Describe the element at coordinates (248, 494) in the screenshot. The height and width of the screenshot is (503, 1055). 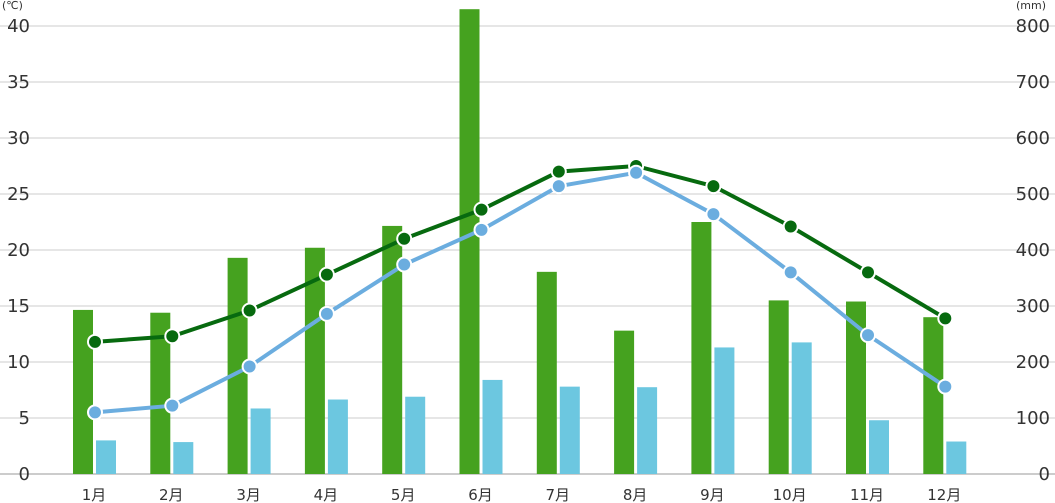
I see `category-label: 3月` at that location.